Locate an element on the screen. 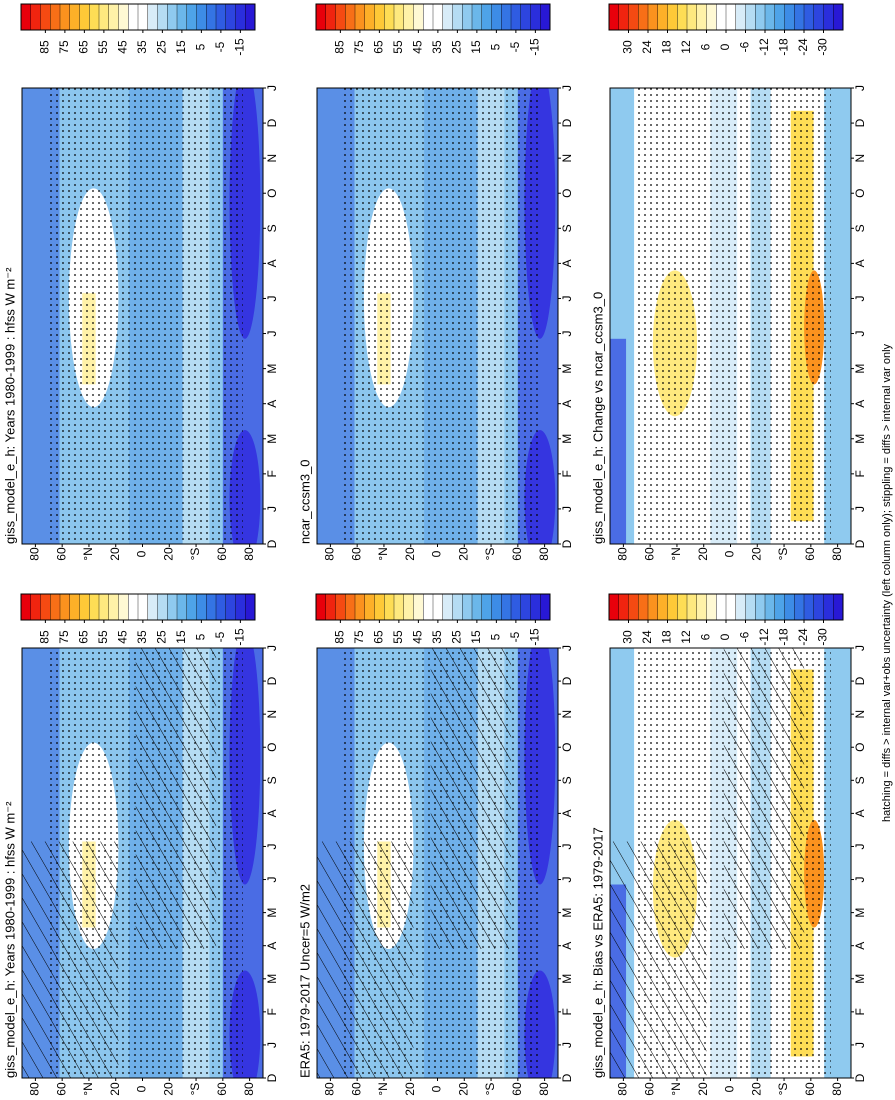 The width and height of the screenshot is (895, 1100). colorbar-label: 6 is located at coordinates (706, 636).